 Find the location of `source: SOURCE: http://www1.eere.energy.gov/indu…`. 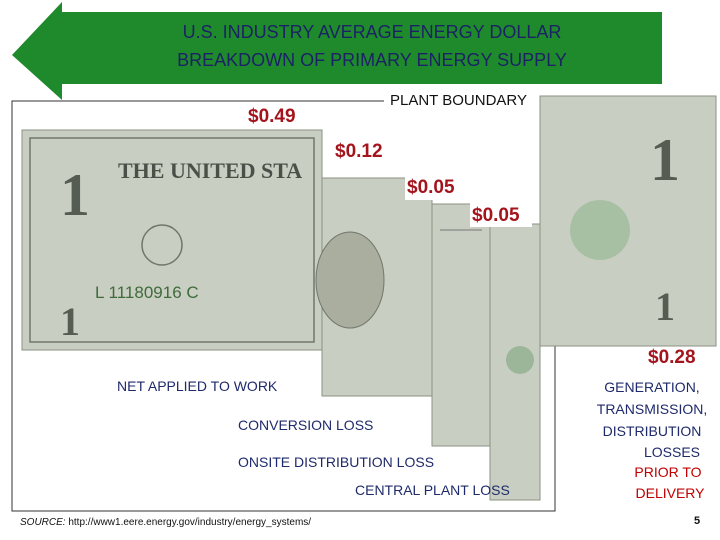

source: SOURCE: http://www1.eere.energy.gov/indu… is located at coordinates (165, 522).